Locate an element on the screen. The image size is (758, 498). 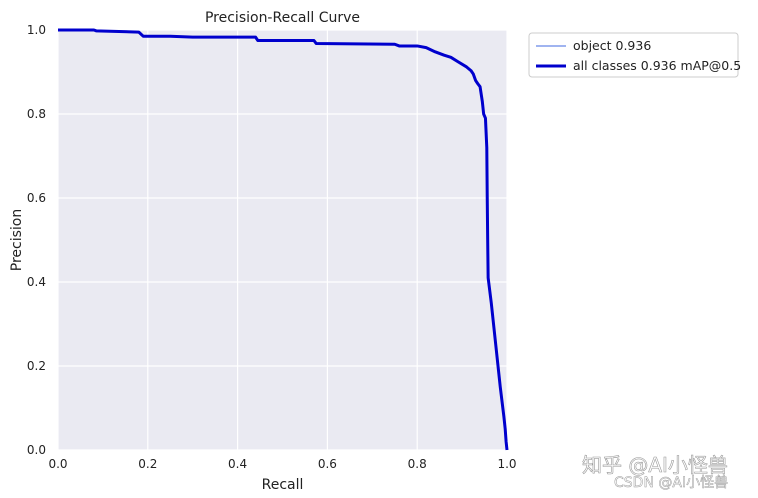
y-axis-ticks: 0.0 0.2 0.4 0.6 0.8 1.0 is located at coordinates (36, 240).